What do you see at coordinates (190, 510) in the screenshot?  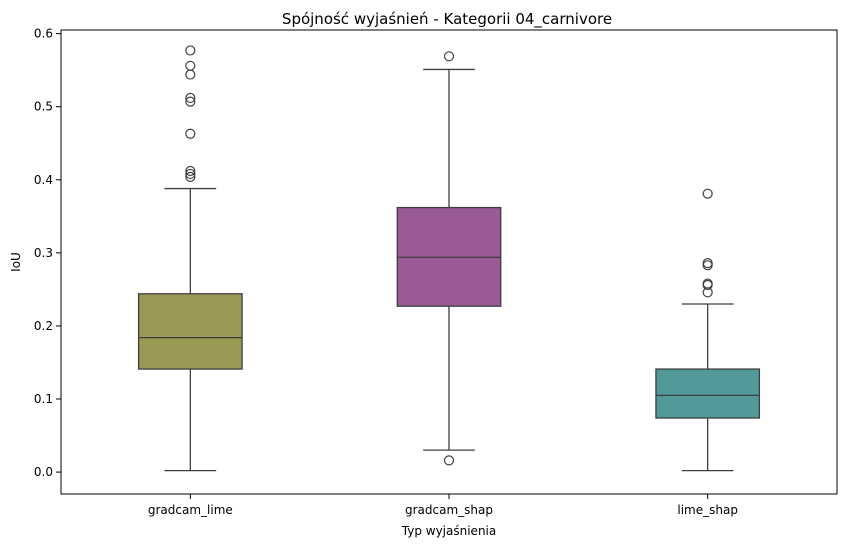 I see `x-tick-label: gradcam_lime` at bounding box center [190, 510].